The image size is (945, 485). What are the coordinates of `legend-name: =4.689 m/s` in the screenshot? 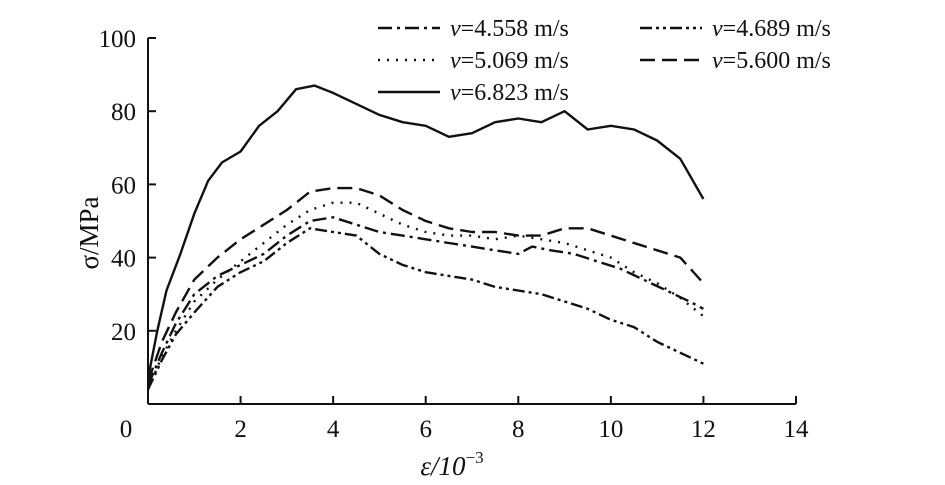 It's located at (777, 29).